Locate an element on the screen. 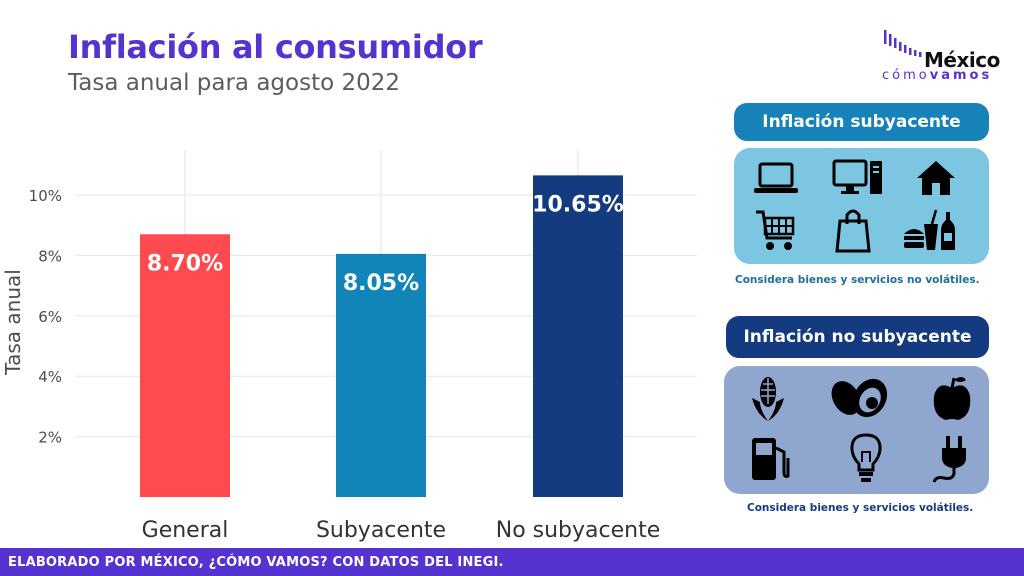  x-category-label: No subyacente is located at coordinates (578, 530).